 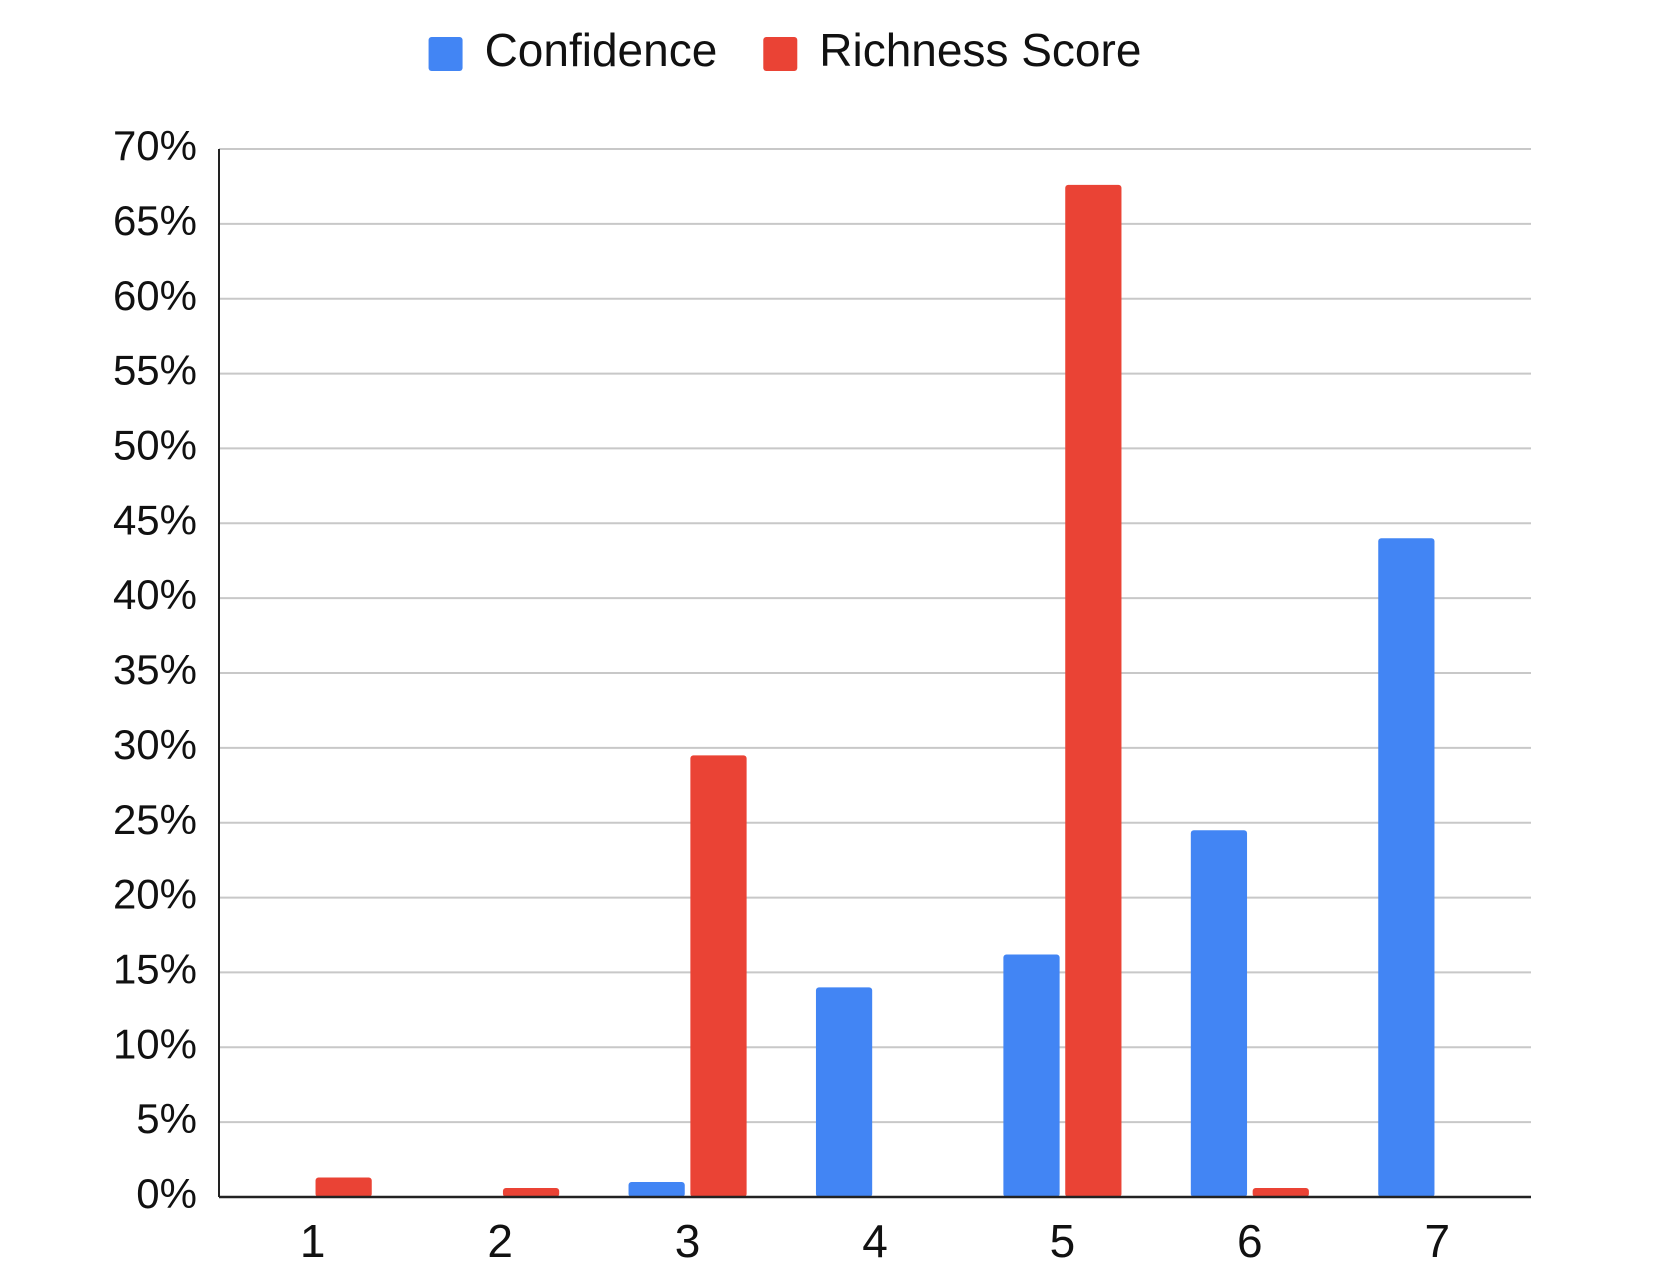 What do you see at coordinates (155, 894) in the screenshot?
I see `y-tick-label: 20%` at bounding box center [155, 894].